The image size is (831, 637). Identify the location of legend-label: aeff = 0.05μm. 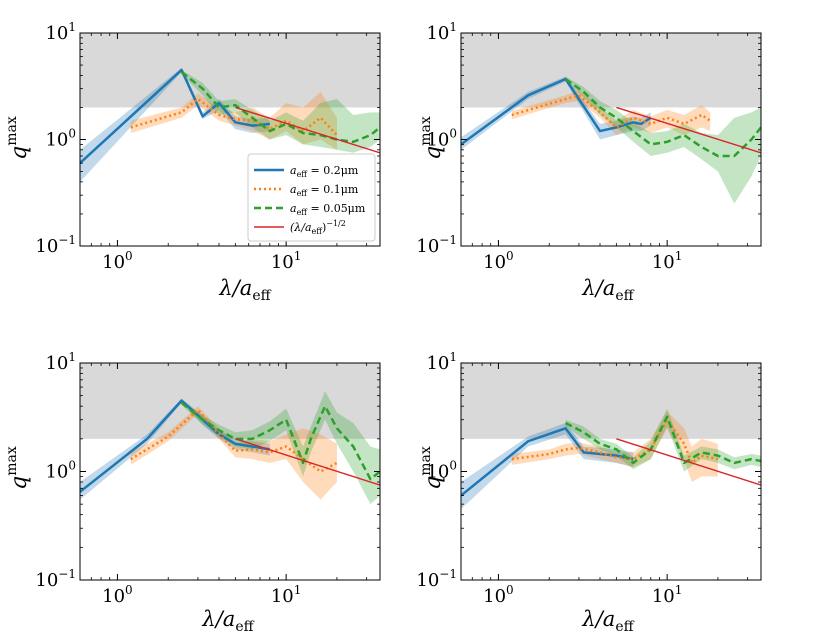
(328, 209).